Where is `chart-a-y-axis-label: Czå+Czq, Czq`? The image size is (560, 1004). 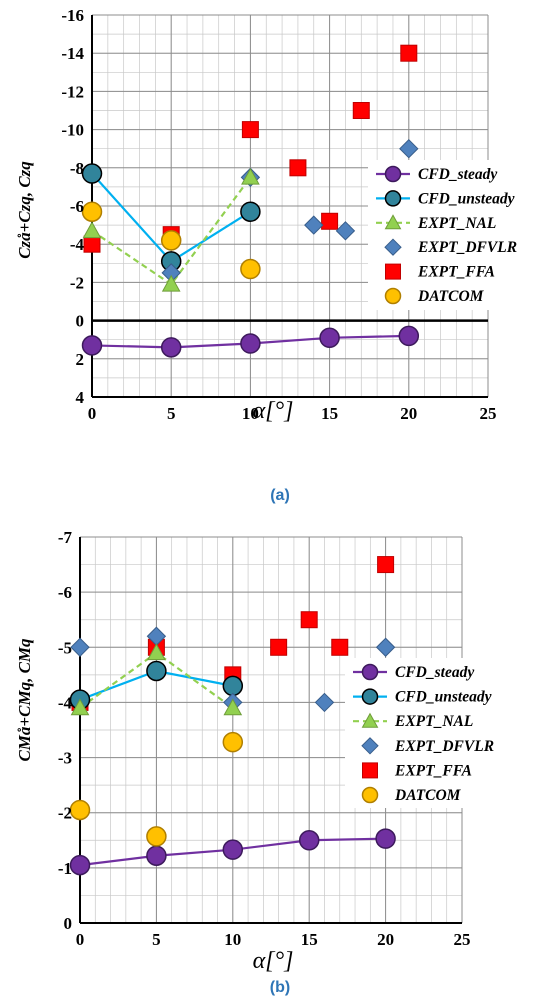
chart-a-y-axis-label: Czå+Czq, Czq is located at coordinates (24, 210).